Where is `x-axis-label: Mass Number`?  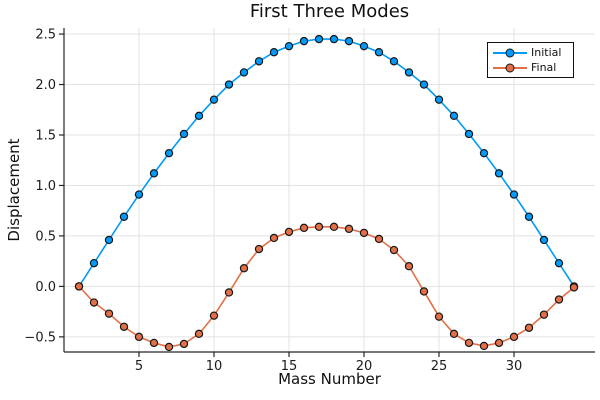
x-axis-label: Mass Number is located at coordinates (329, 379).